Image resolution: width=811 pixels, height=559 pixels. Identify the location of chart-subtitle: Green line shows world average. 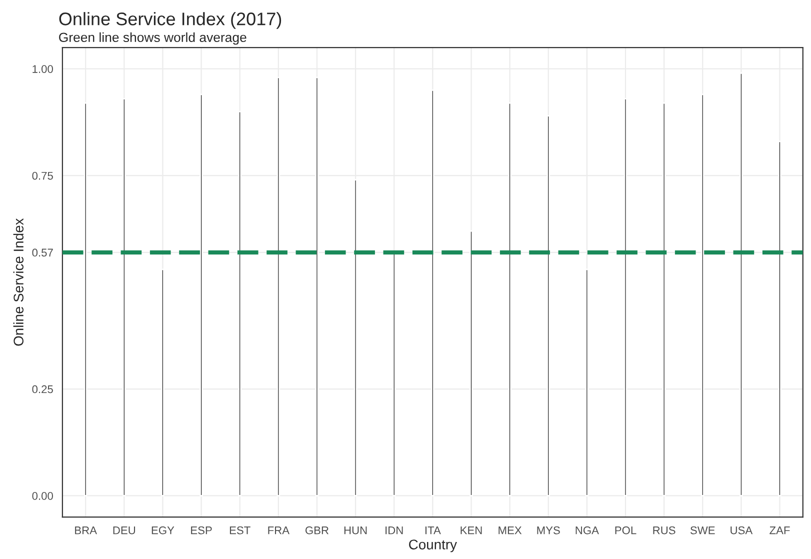
(152, 38).